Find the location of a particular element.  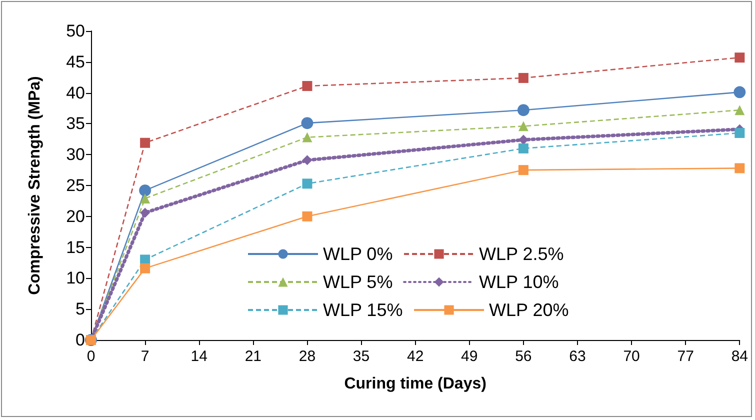

y-tick-label: 10 is located at coordinates (75, 278).